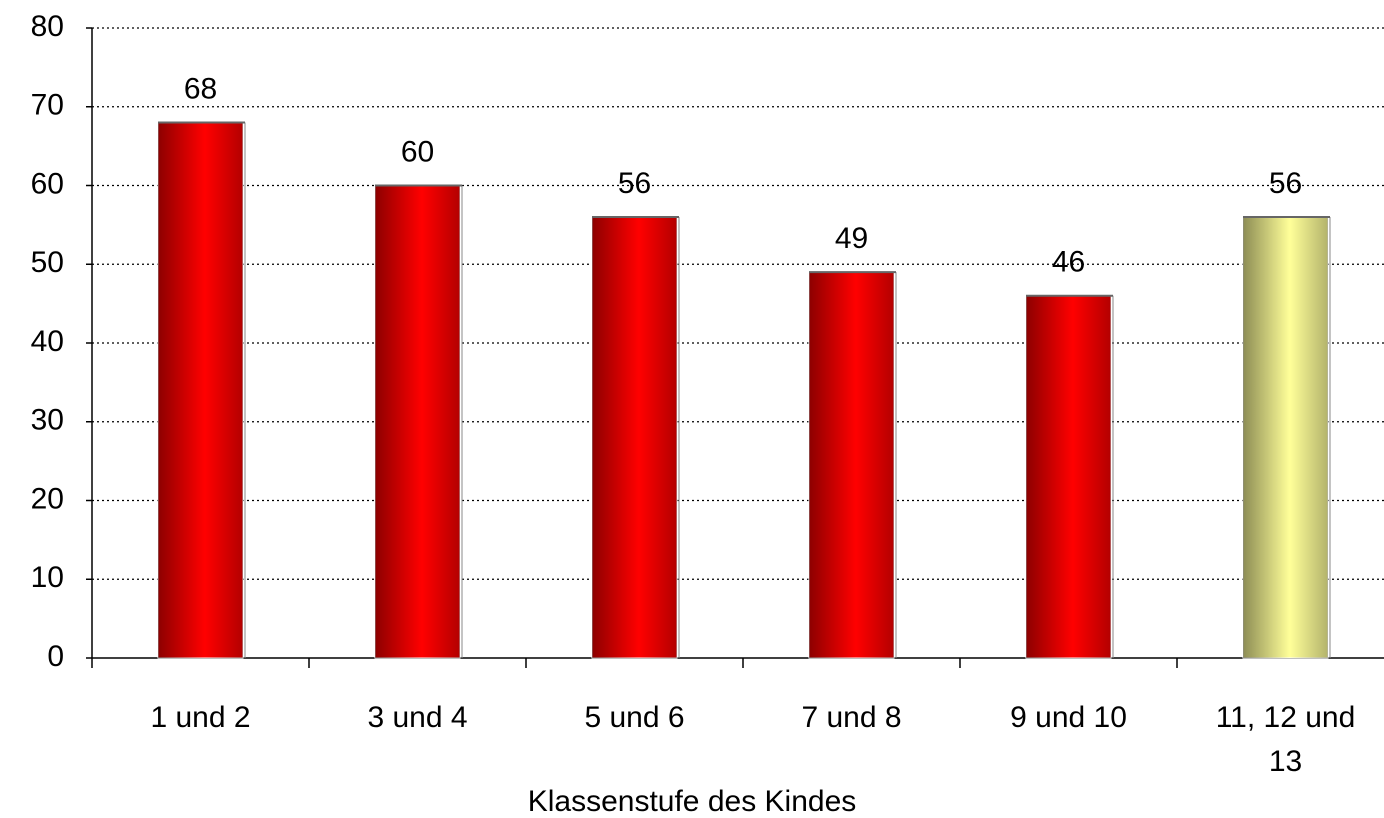  Describe the element at coordinates (1285, 739) in the screenshot. I see `x-tick-label: 11, 12 und 13` at that location.